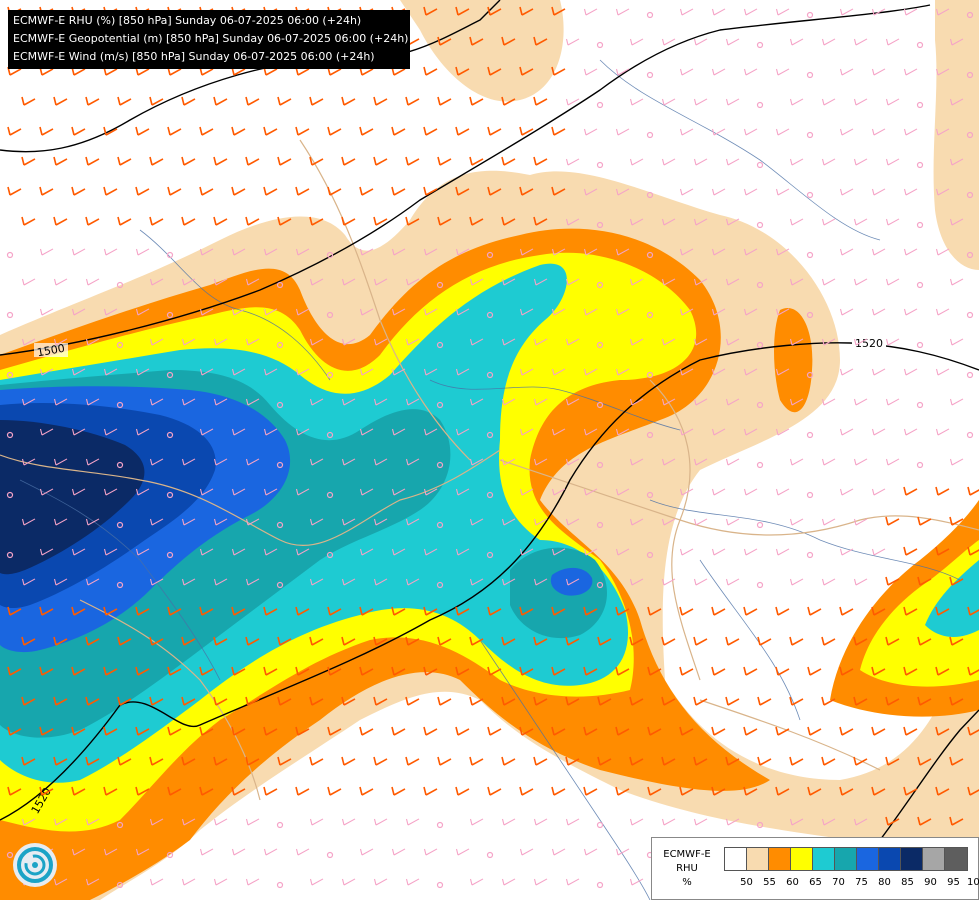 This screenshot has height=900, width=979. Describe the element at coordinates (857, 882) in the screenshot. I see `legend-ticks: 50 55 60 65 70 75 80 85 90 95 100` at that location.